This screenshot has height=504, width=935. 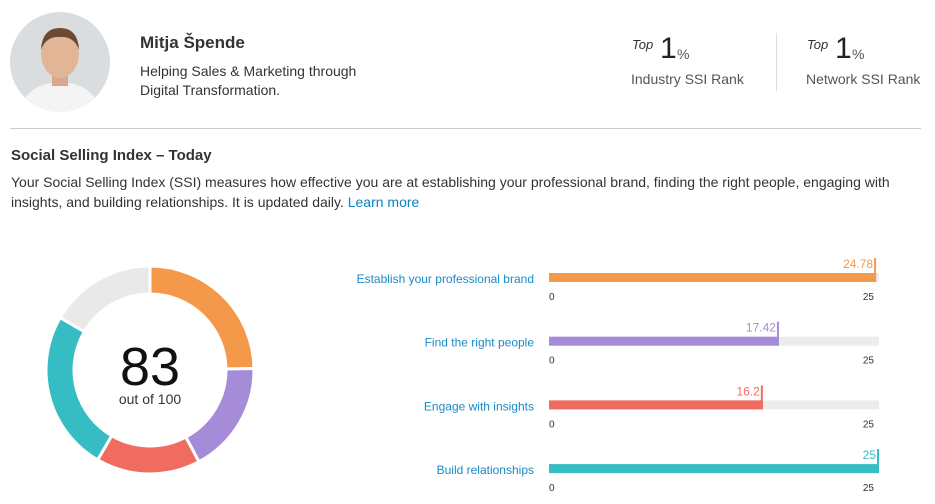 What do you see at coordinates (479, 406) in the screenshot?
I see `component-label: Engage with insights` at bounding box center [479, 406].